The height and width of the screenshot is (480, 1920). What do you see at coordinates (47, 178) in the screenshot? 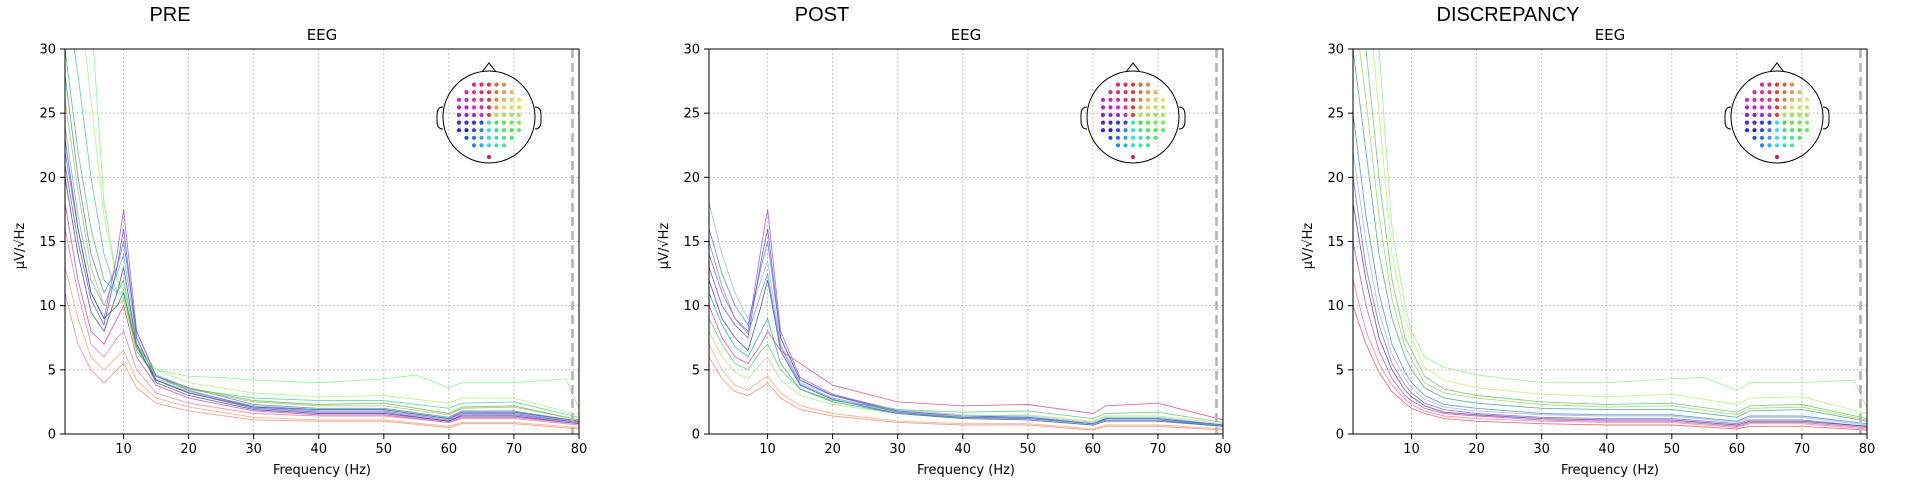
I see `y-tick-label: 20` at bounding box center [47, 178].